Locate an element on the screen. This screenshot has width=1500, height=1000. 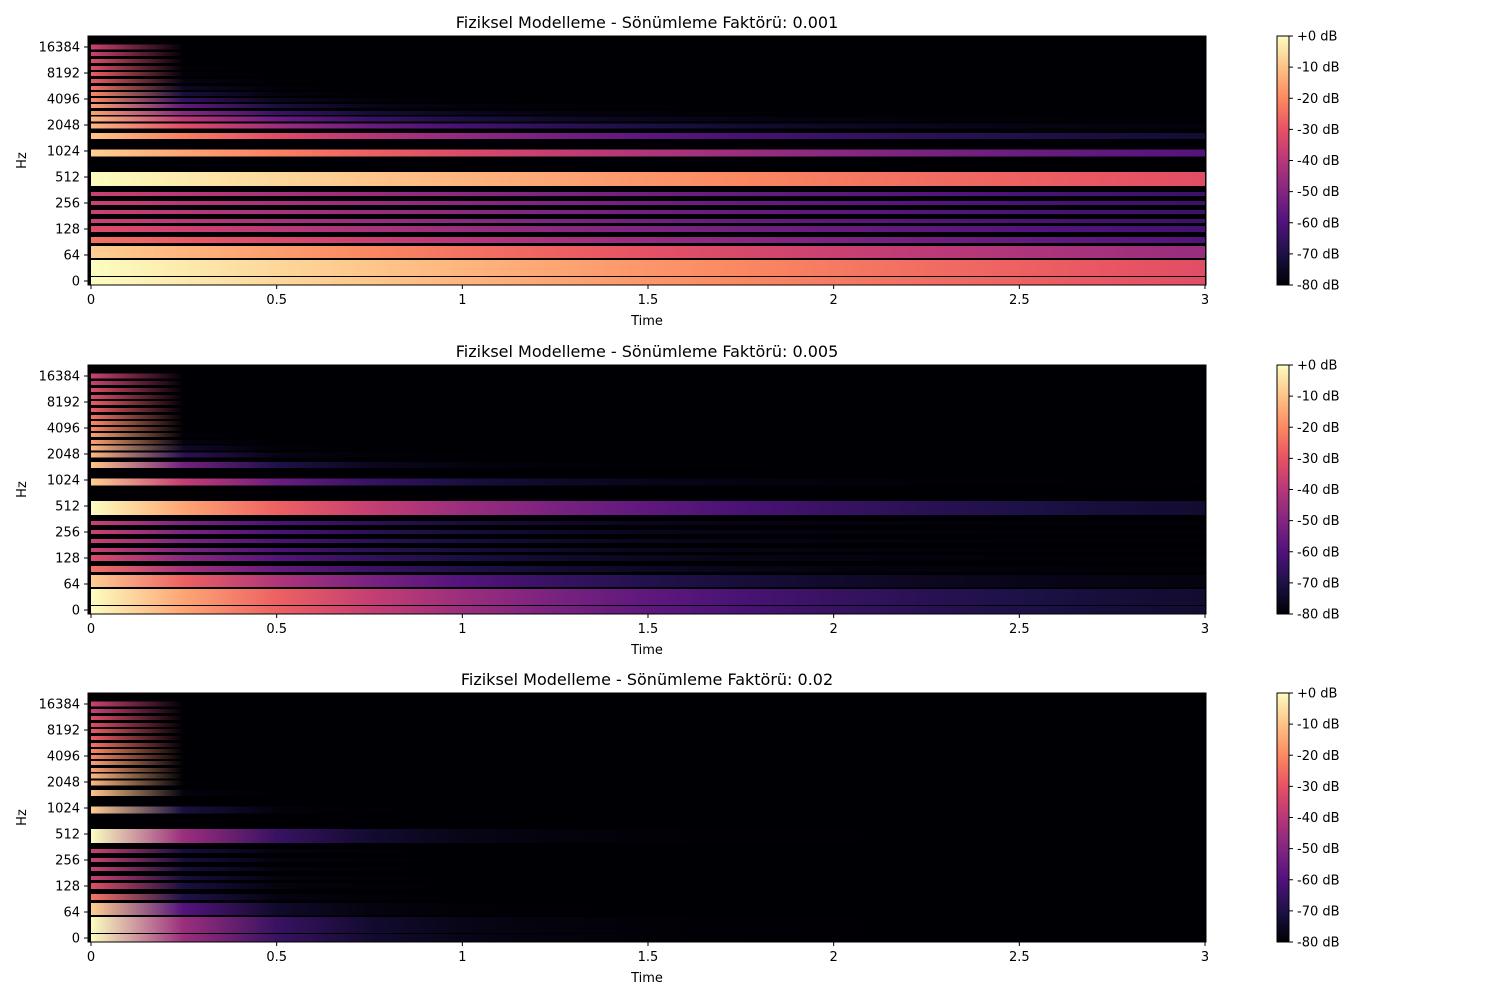
x-tick-label: 2.5 is located at coordinates (1019, 300).